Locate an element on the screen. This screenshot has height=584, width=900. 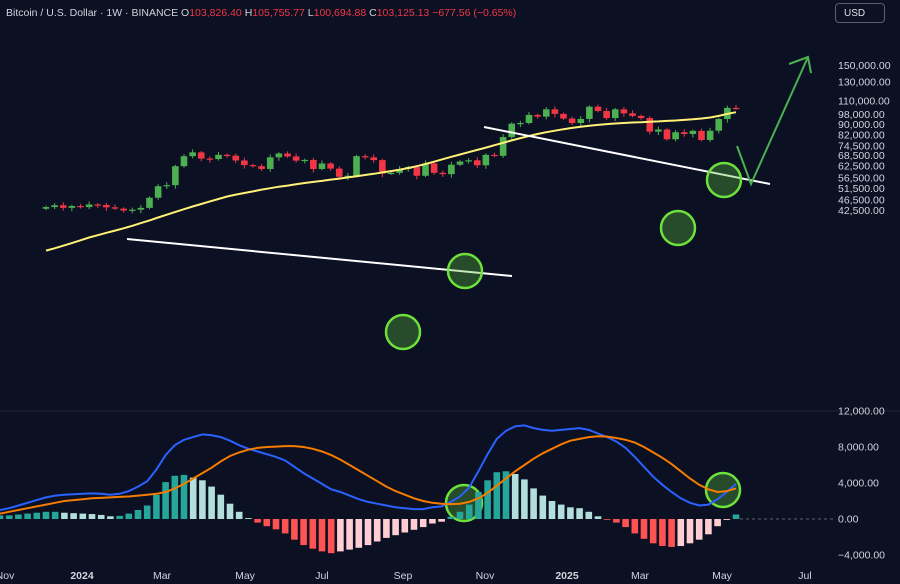
time-tick-label: Nov is located at coordinates (485, 576).